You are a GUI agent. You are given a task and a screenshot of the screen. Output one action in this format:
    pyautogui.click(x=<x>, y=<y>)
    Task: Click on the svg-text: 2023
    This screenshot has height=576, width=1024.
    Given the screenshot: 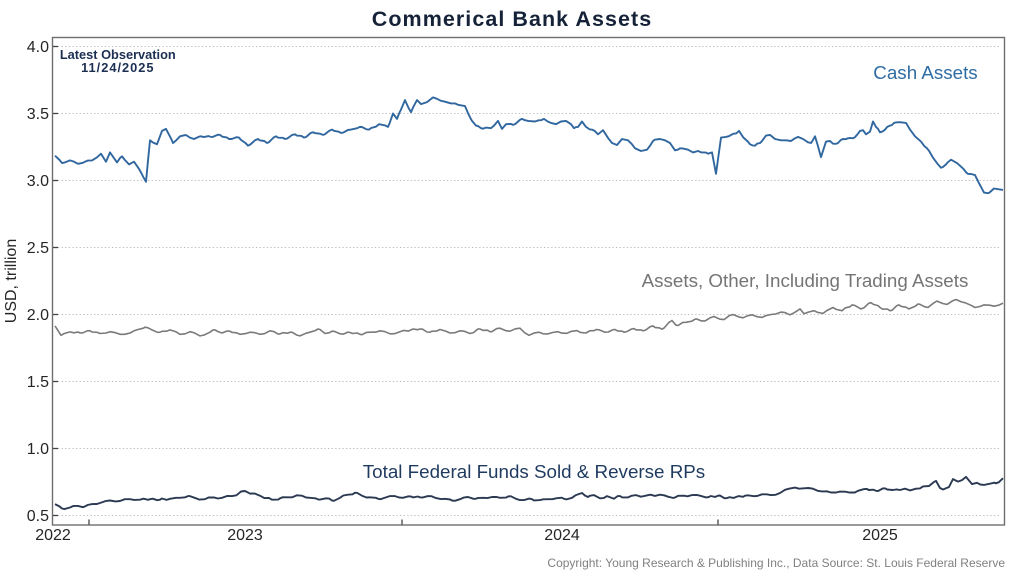 What is the action you would take?
    pyautogui.click(x=245, y=535)
    